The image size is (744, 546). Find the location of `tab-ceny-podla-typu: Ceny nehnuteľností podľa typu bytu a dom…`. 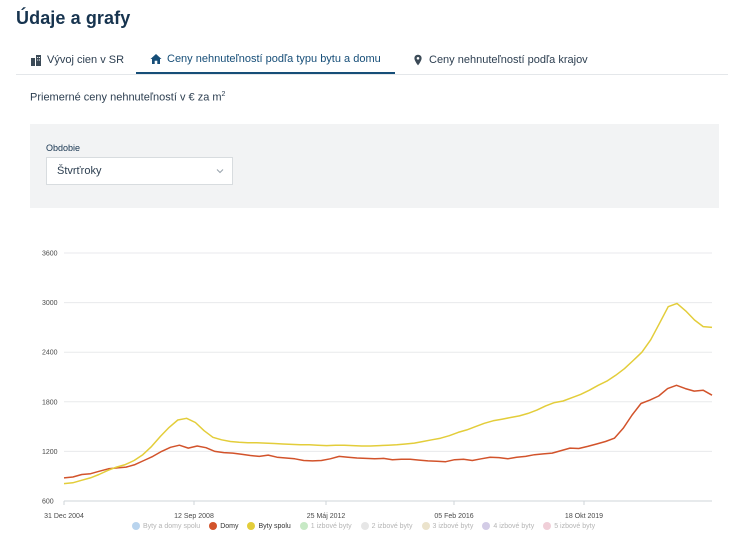

tab-ceny-podla-typu: Ceny nehnuteľností podľa typu bytu a dom… is located at coordinates (265, 60).